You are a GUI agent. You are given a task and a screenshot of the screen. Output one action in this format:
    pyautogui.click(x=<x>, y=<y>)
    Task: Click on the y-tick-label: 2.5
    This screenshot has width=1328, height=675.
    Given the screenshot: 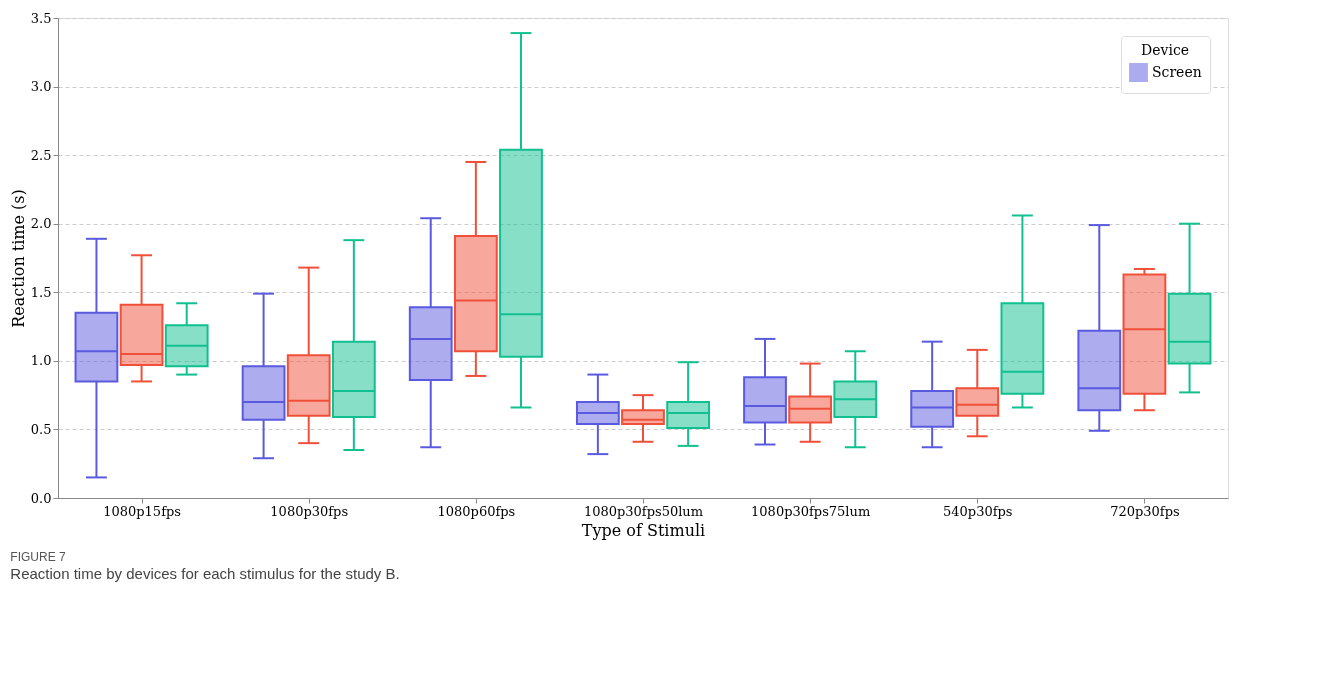 What is the action you would take?
    pyautogui.click(x=41, y=155)
    